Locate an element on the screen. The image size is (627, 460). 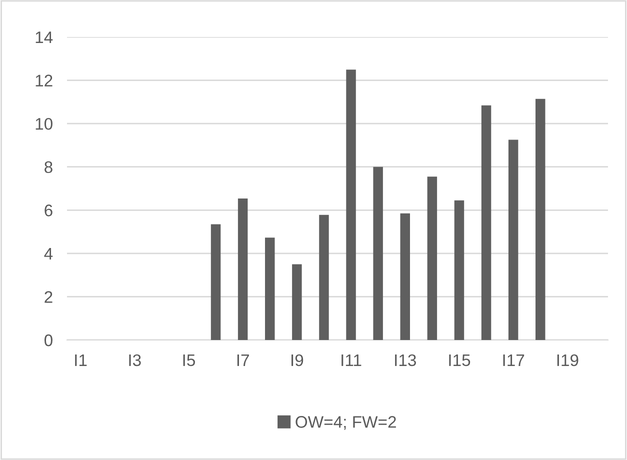
y-tick-label: 4 is located at coordinates (48, 254).